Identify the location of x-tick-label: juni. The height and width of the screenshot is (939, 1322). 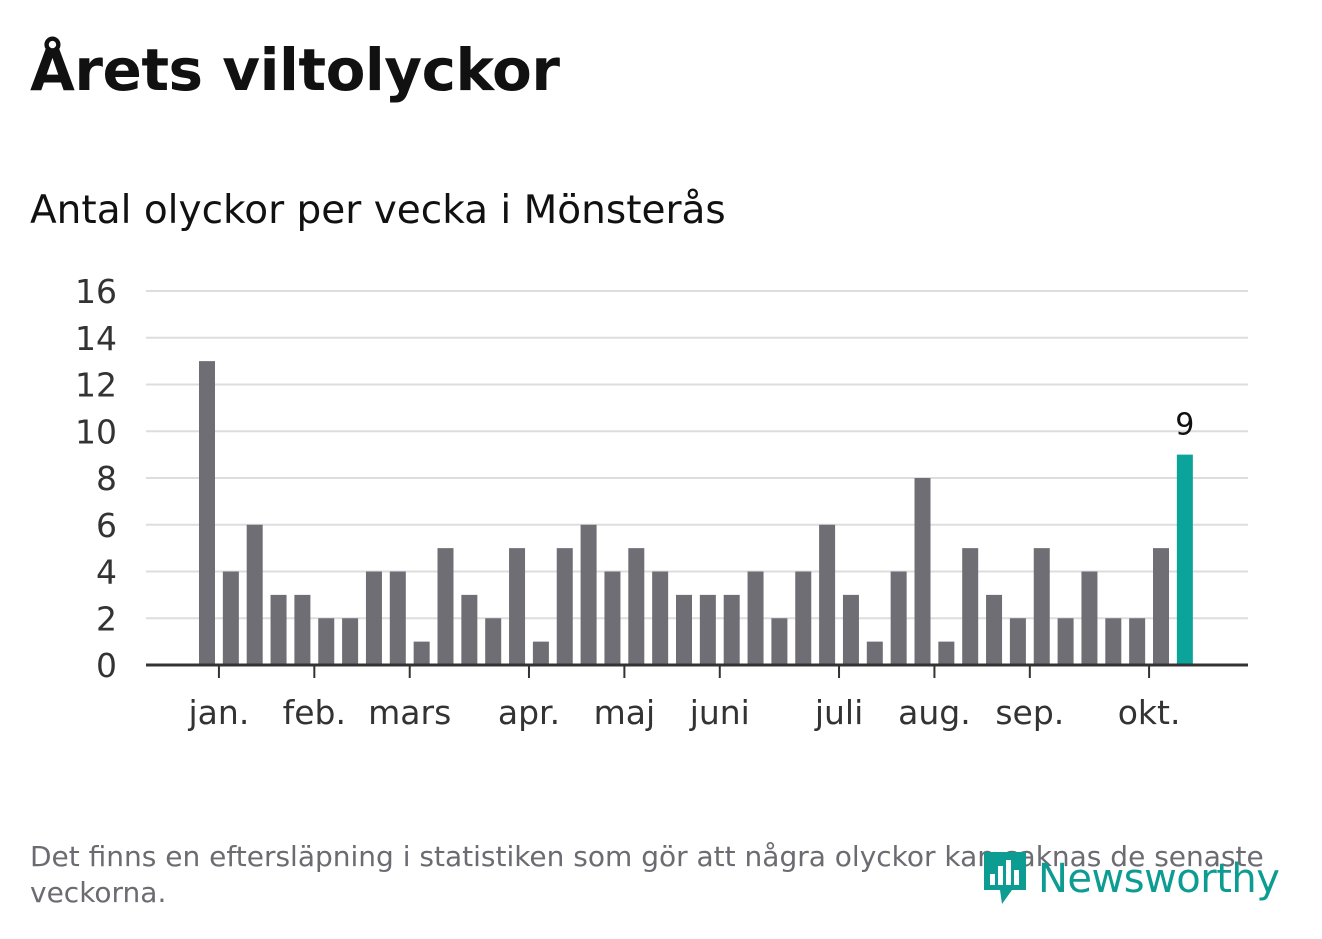
(719, 712).